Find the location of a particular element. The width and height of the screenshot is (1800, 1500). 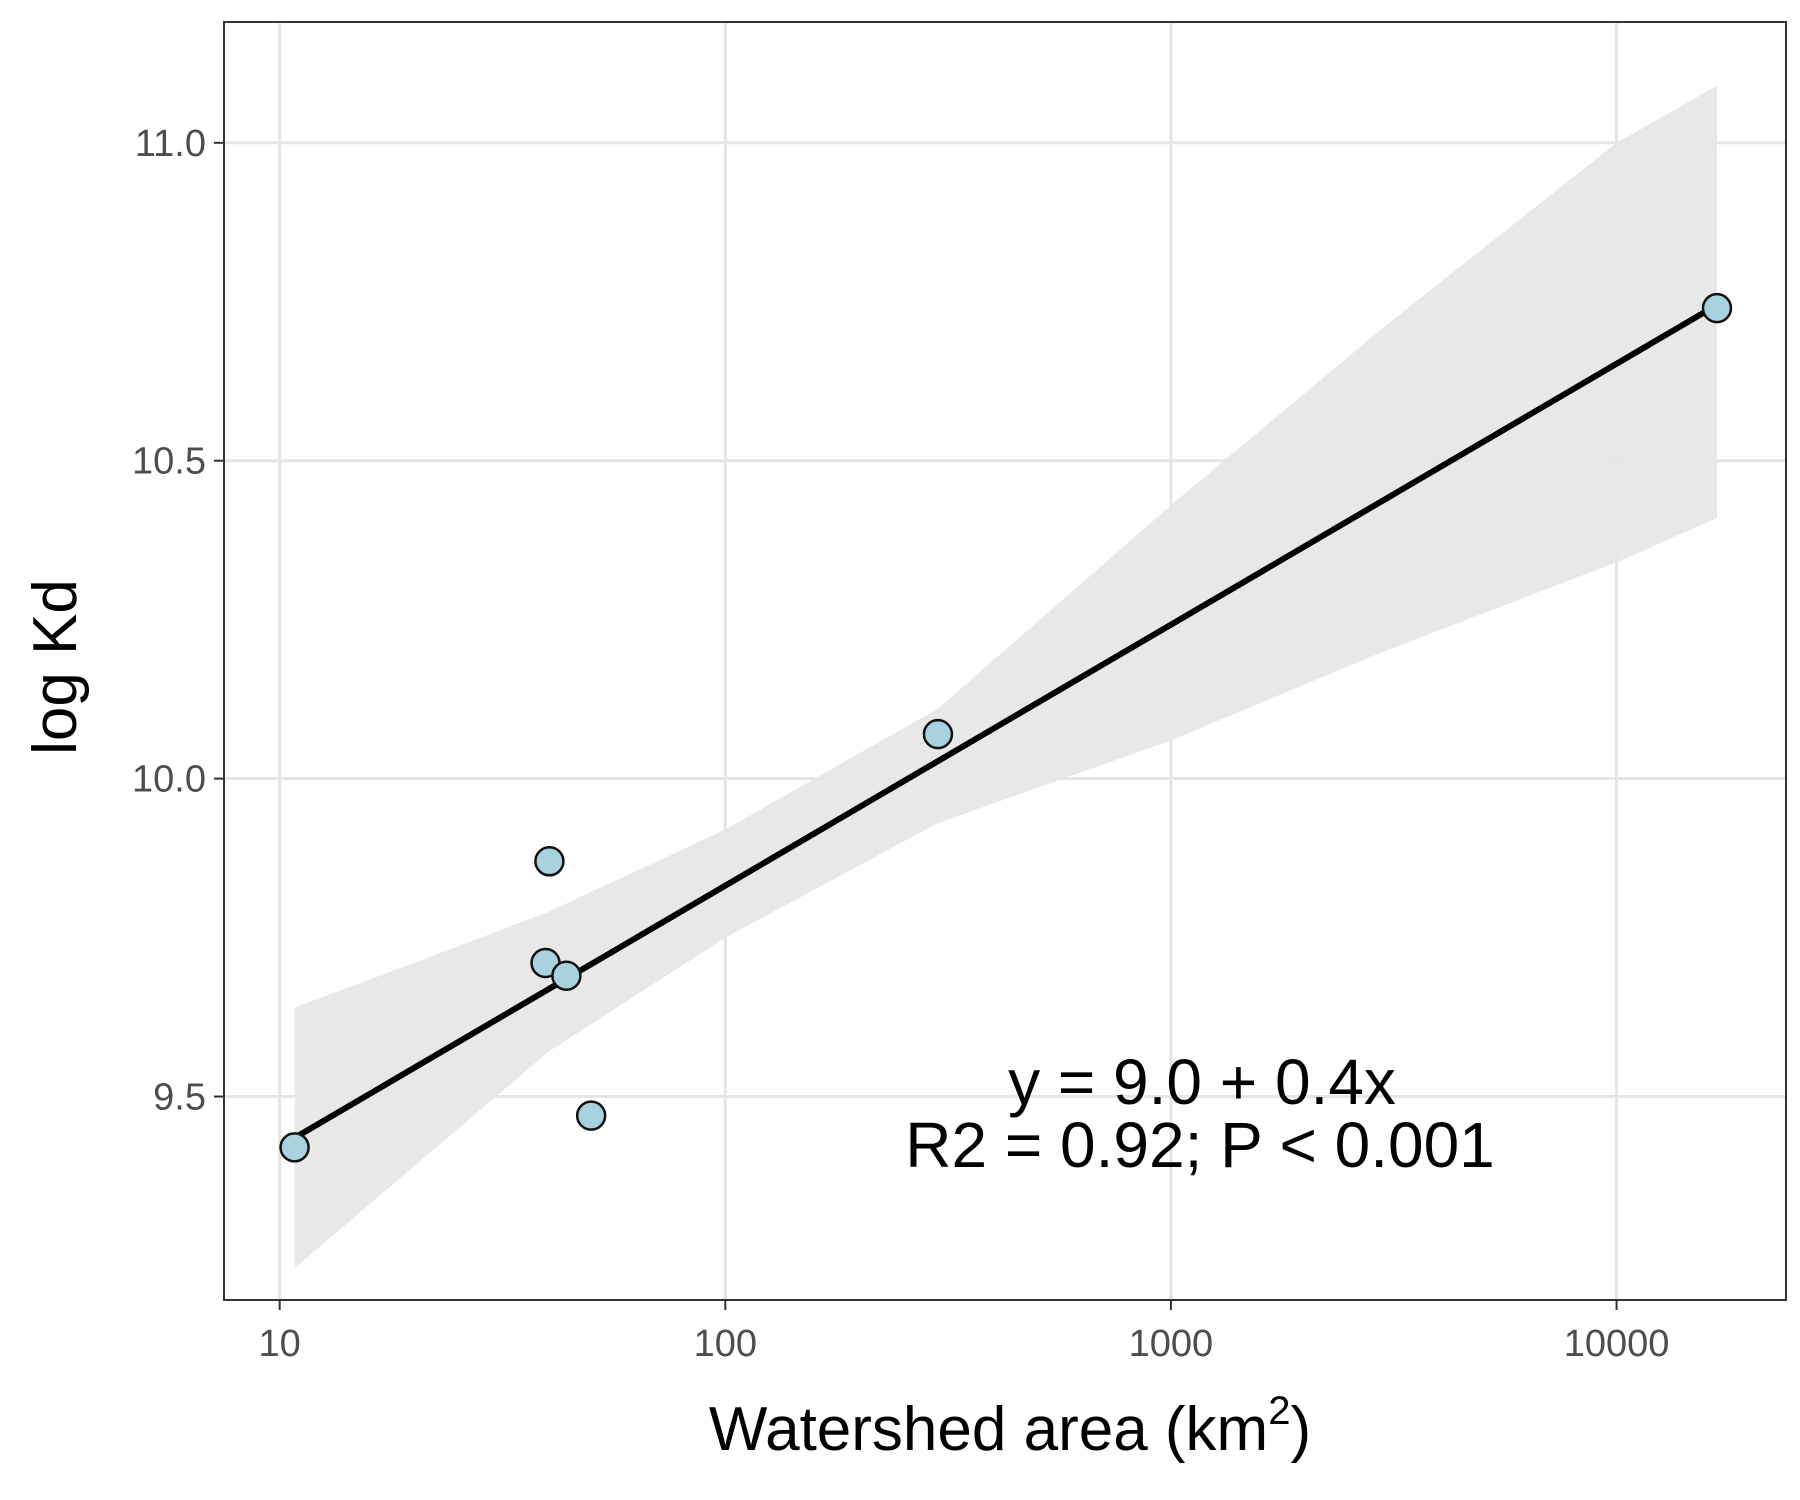

x-tick-label-1000: 1000 is located at coordinates (1171, 1344).